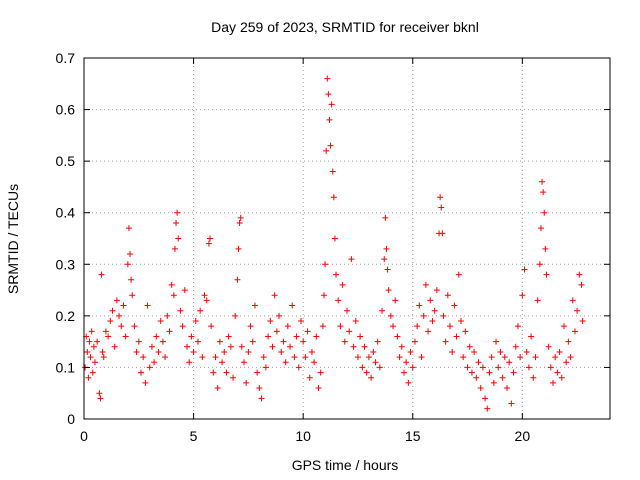 Image resolution: width=640 pixels, height=480 pixels. Describe the element at coordinates (13, 239) in the screenshot. I see `y-axis-label: SRMTID / TECUs` at that location.